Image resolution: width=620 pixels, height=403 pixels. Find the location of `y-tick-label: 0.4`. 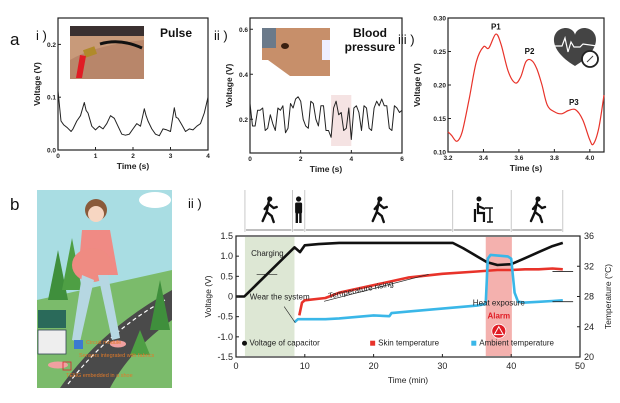

y-tick-label: 0.4 is located at coordinates (243, 75).